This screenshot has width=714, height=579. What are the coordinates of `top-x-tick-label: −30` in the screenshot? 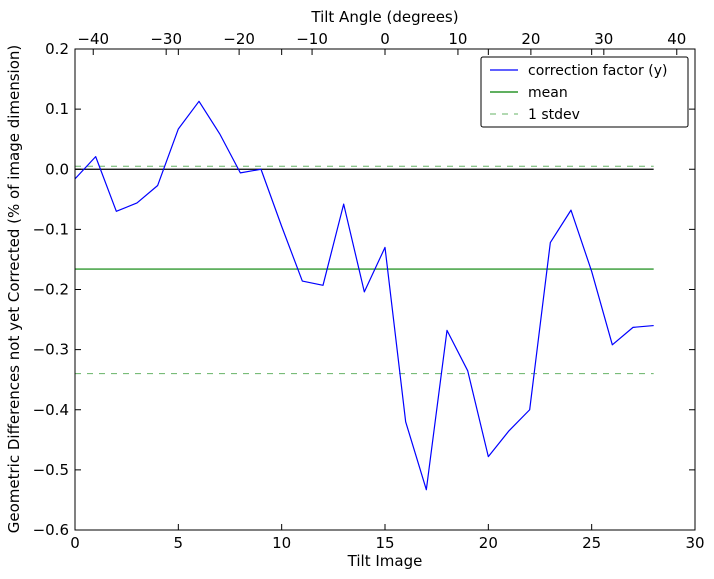 It's located at (166, 39).